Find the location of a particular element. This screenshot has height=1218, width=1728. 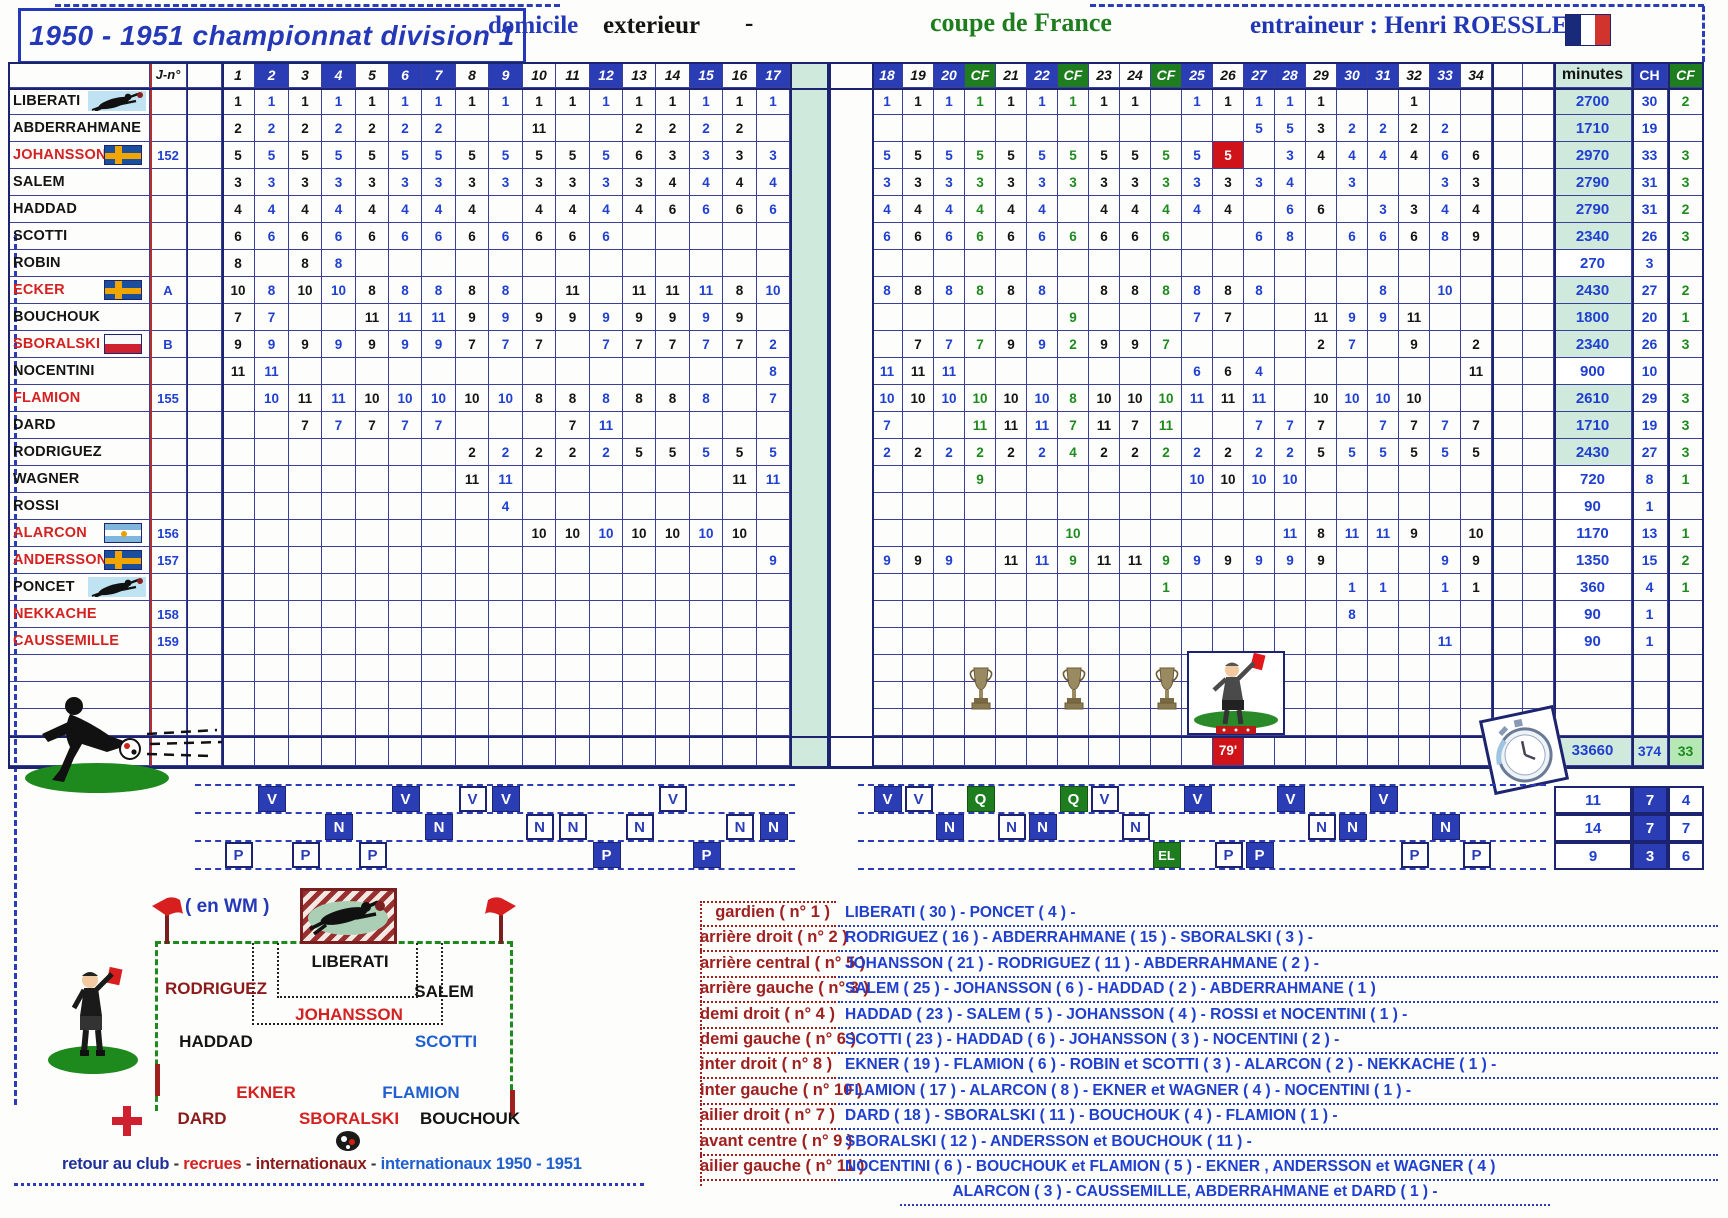

position-players: LIBERATI ( 30 ) - PONCET ( 4 ) - is located at coordinates (960, 912).